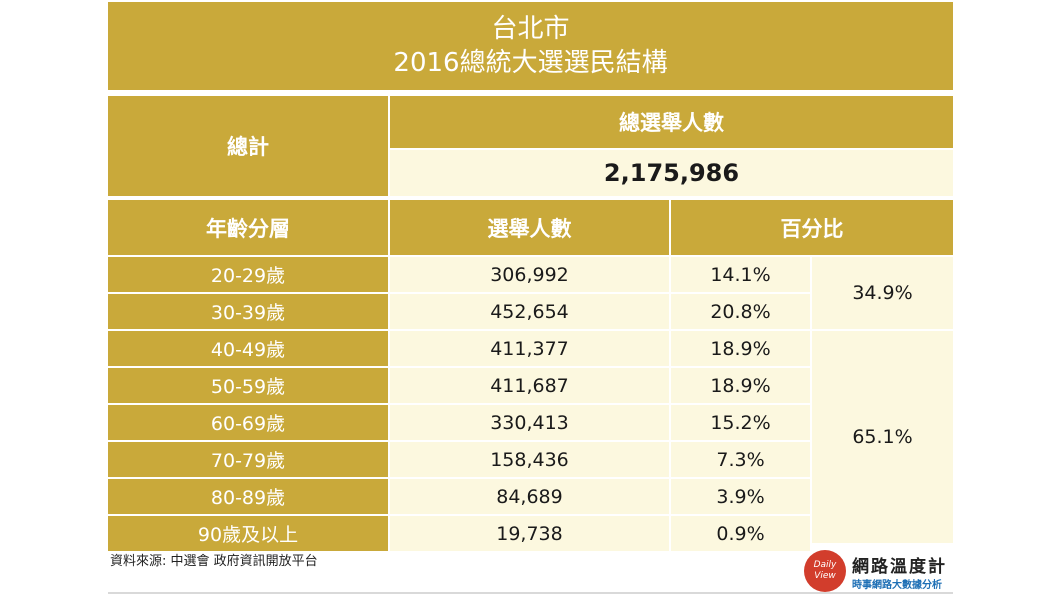 This screenshot has height=596, width=1060. What do you see at coordinates (825, 571) in the screenshot?
I see `daily-view-badge-icon: Daily View` at bounding box center [825, 571].